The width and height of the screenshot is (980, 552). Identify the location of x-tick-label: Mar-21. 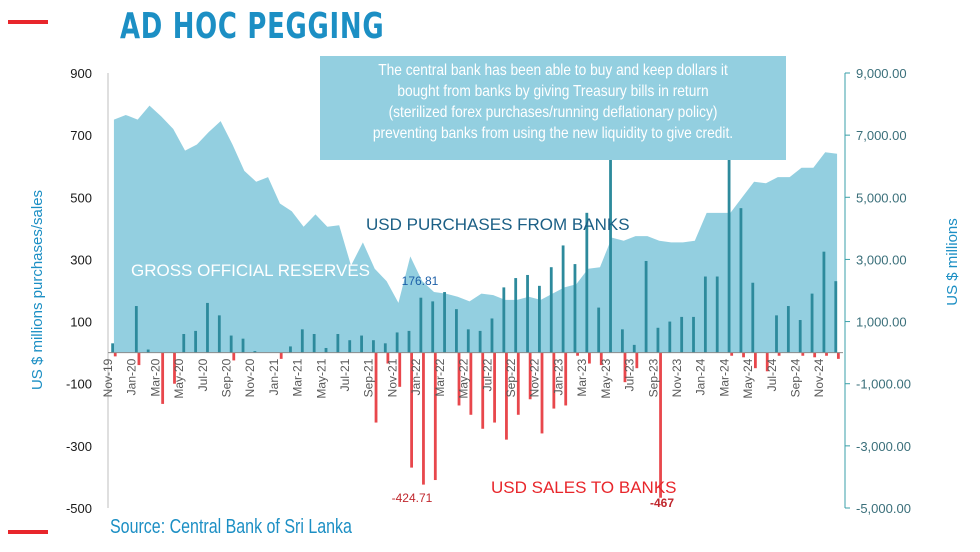
(298, 377).